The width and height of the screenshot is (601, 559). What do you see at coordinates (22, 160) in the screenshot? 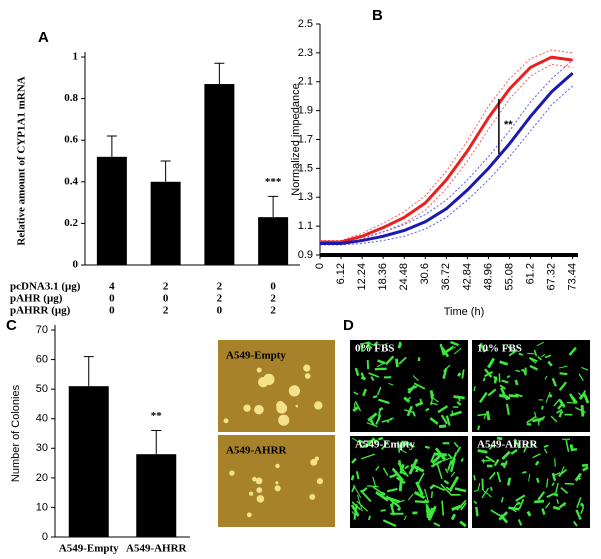
I see `y-axis-label: Relative amount of CYP1A1 mRNA` at bounding box center [22, 160].